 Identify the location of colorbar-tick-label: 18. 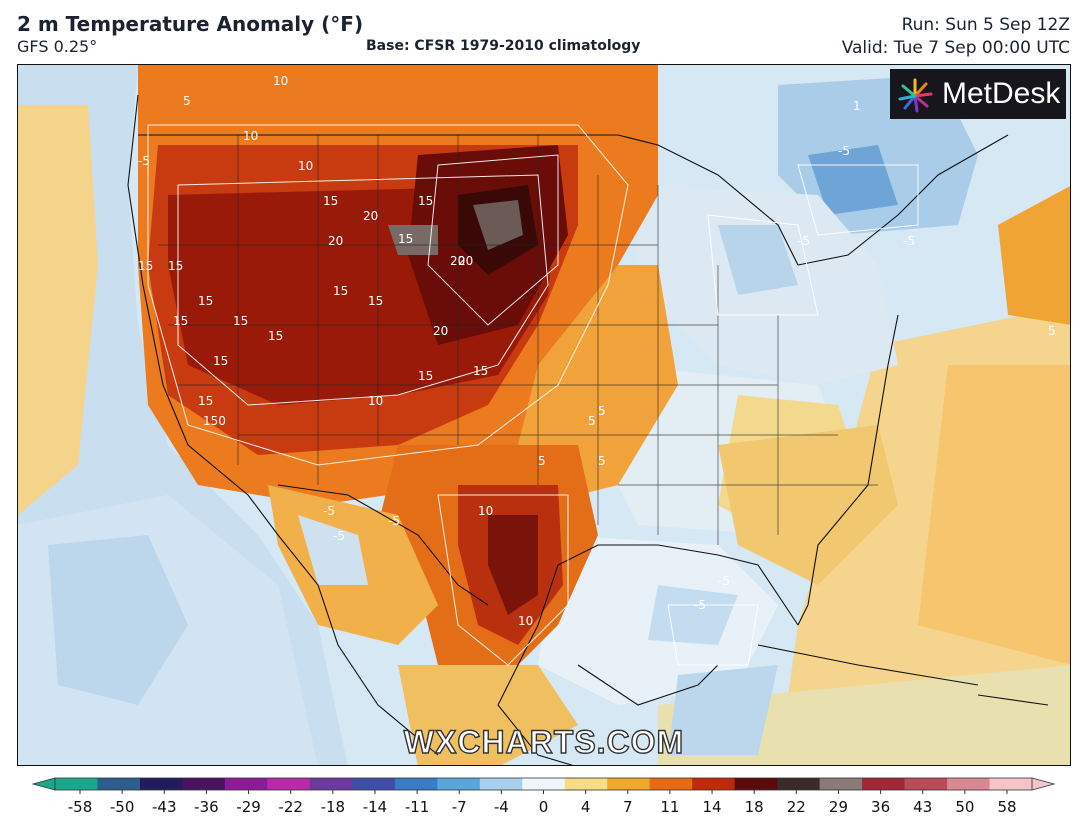
(754, 807).